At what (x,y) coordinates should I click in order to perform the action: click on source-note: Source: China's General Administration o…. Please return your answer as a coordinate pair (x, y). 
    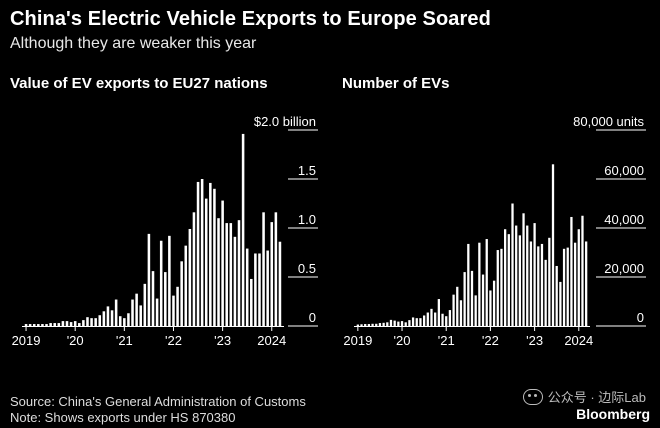
    Looking at the image, I should click on (158, 401).